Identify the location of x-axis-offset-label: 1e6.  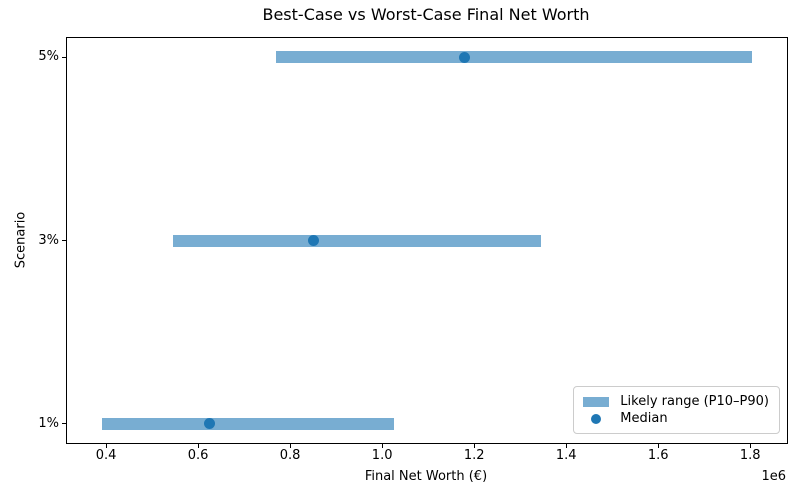
(773, 476).